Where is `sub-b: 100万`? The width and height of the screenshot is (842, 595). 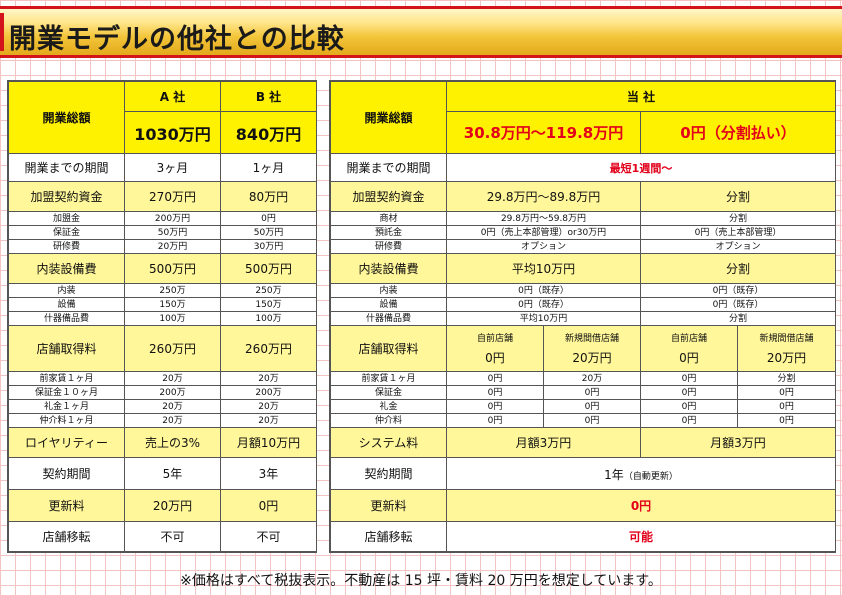 sub-b: 100万 is located at coordinates (268, 318).